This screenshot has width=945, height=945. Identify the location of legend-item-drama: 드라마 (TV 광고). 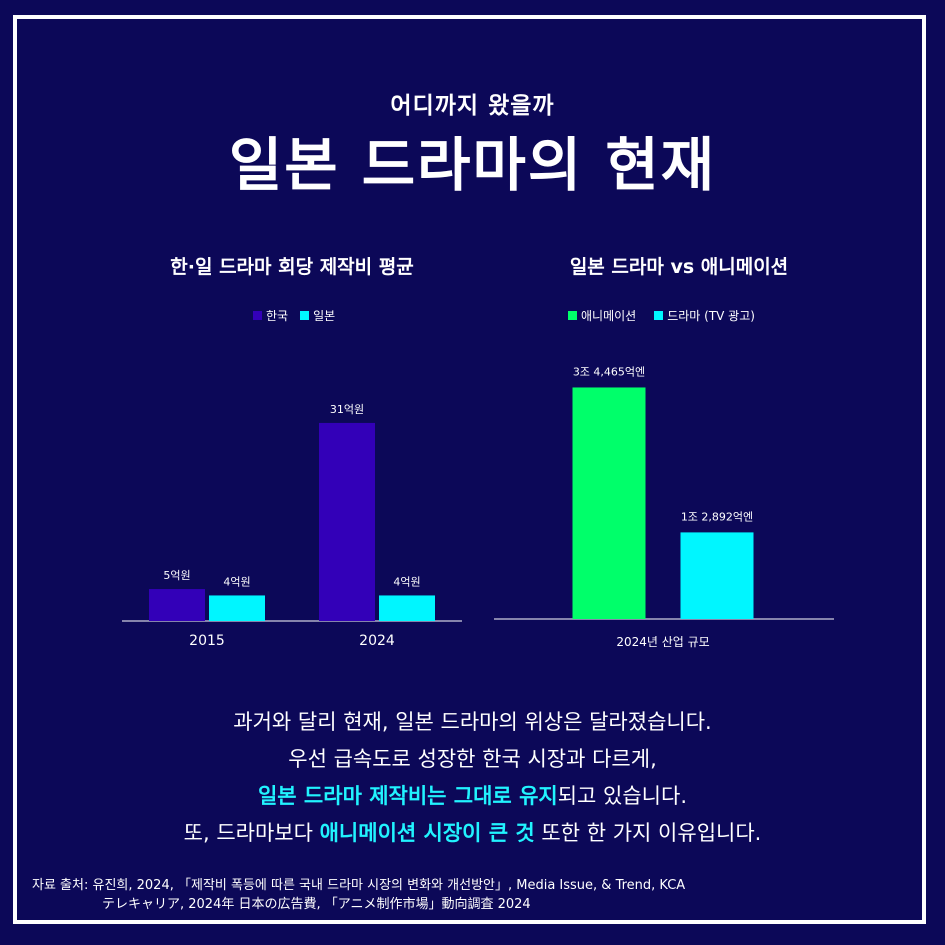
(704, 315).